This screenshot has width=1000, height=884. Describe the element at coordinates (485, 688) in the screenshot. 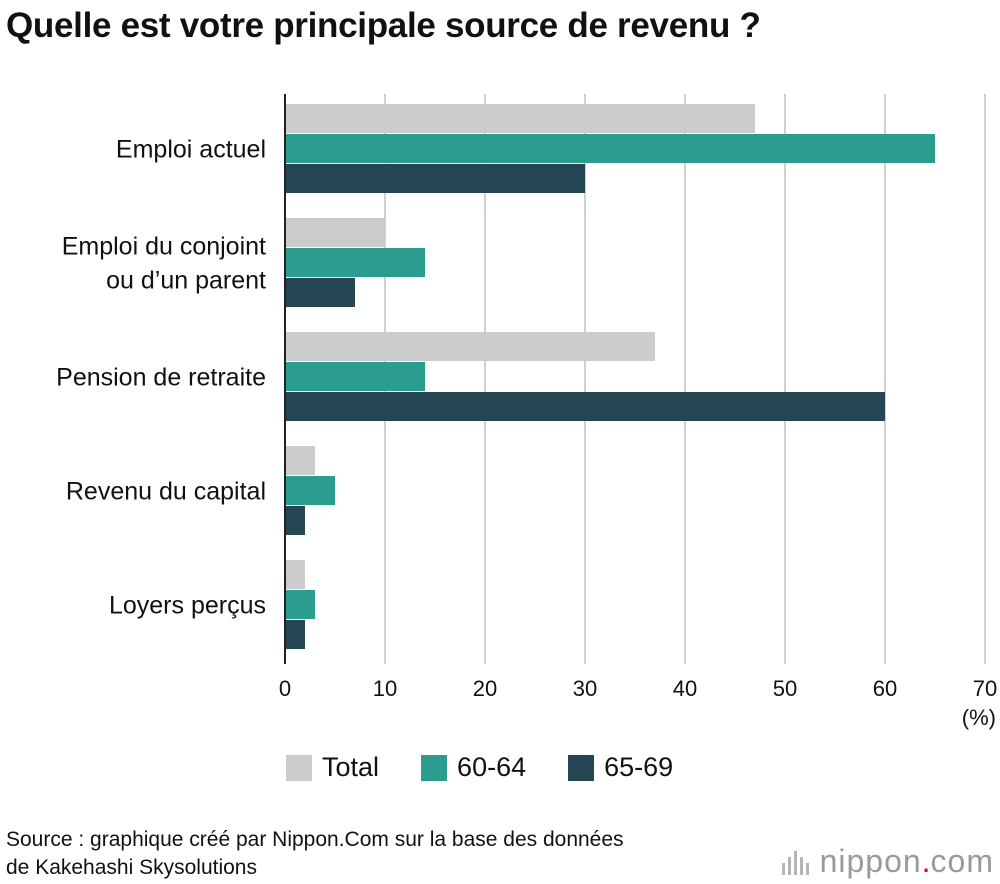

I see `x-tick-label: 20` at that location.